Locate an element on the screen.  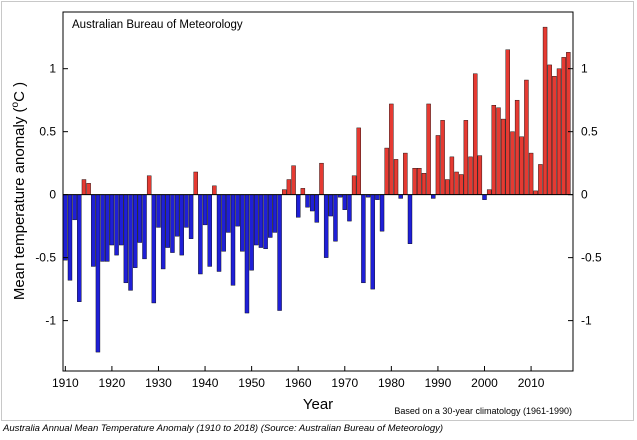
bar-1991 is located at coordinates (442, 157).